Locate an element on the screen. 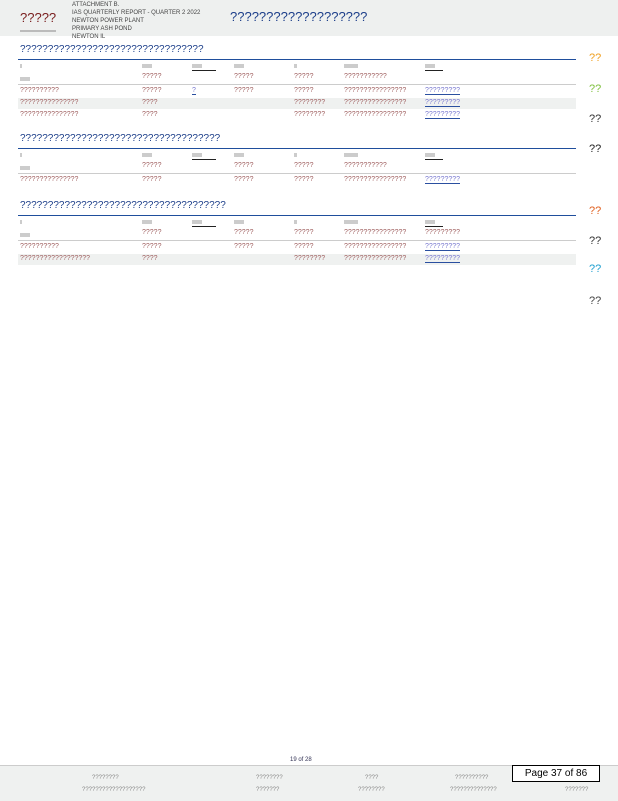 This screenshot has width=618, height=801. header-right-title: ??????????????????? is located at coordinates (299, 16).